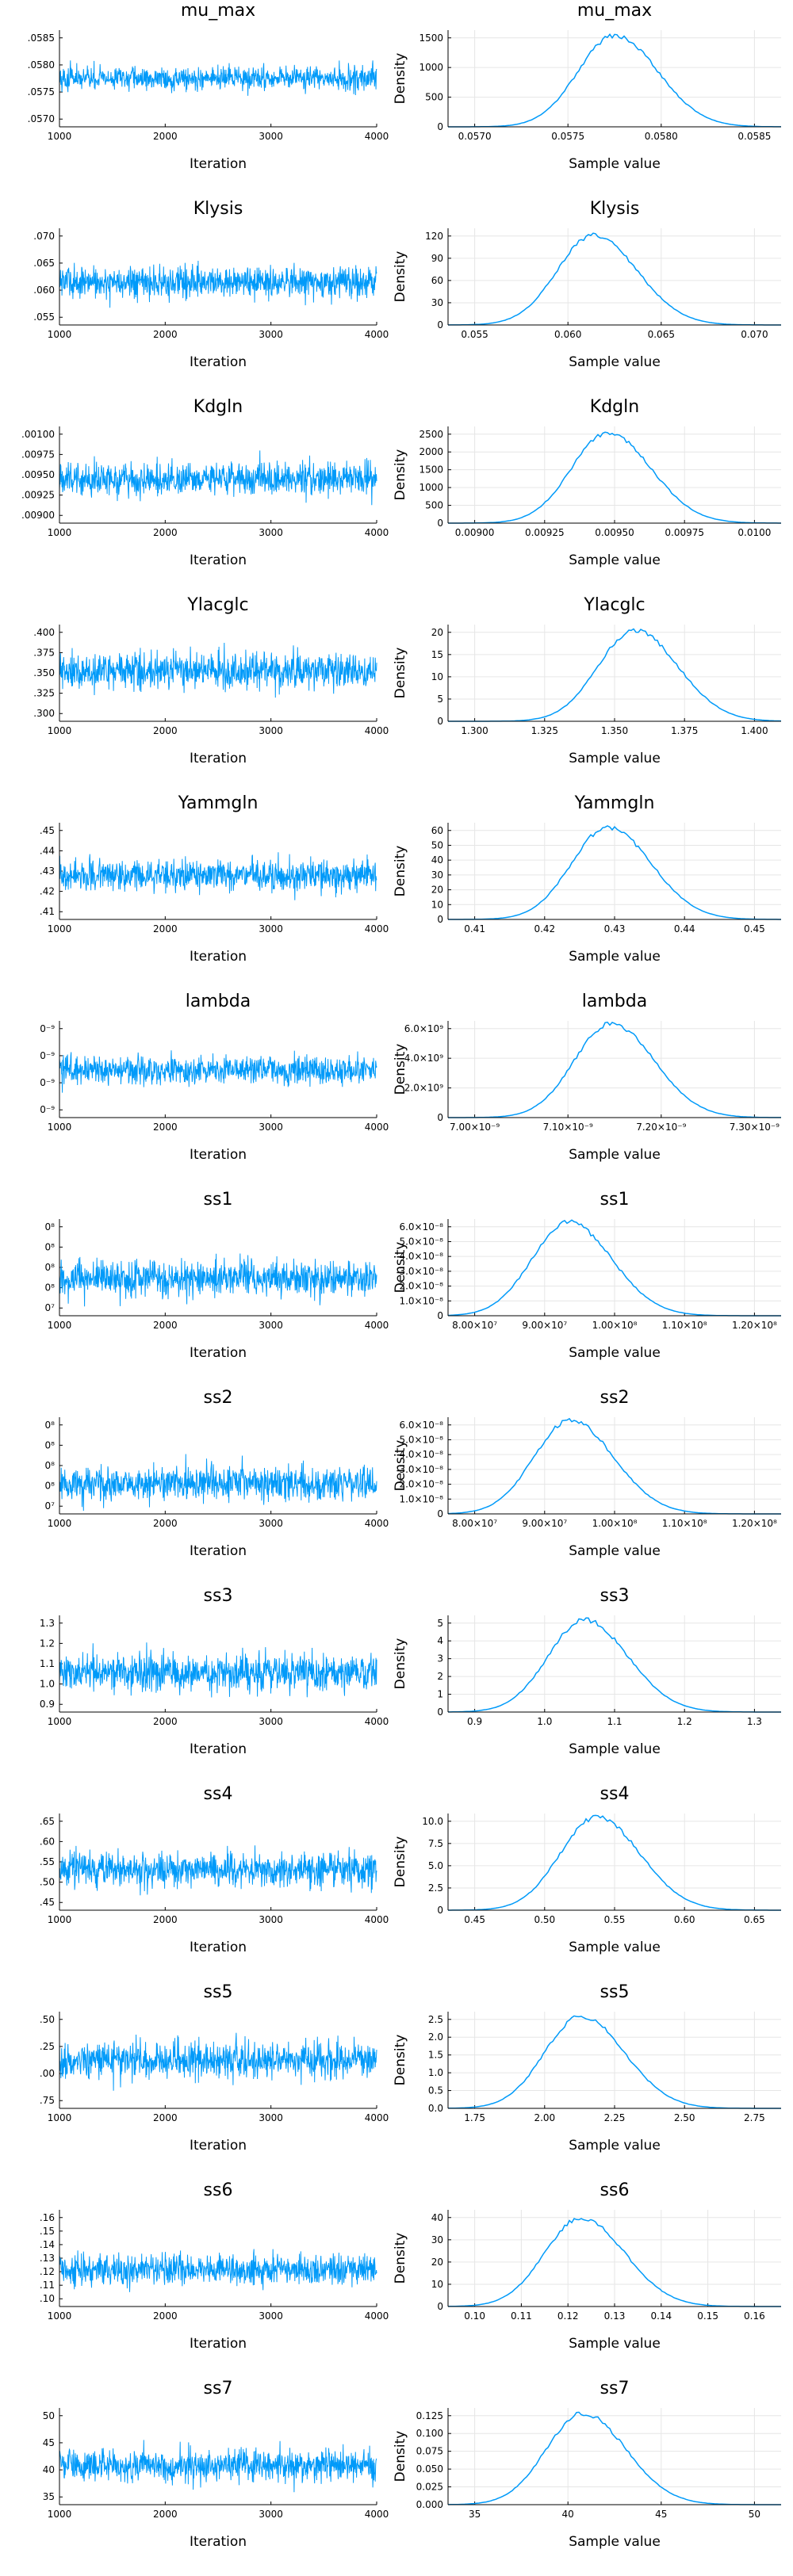 The height and width of the screenshot is (2576, 793). Describe the element at coordinates (47, 1684) in the screenshot. I see `y-tick-label: 1.0` at that location.